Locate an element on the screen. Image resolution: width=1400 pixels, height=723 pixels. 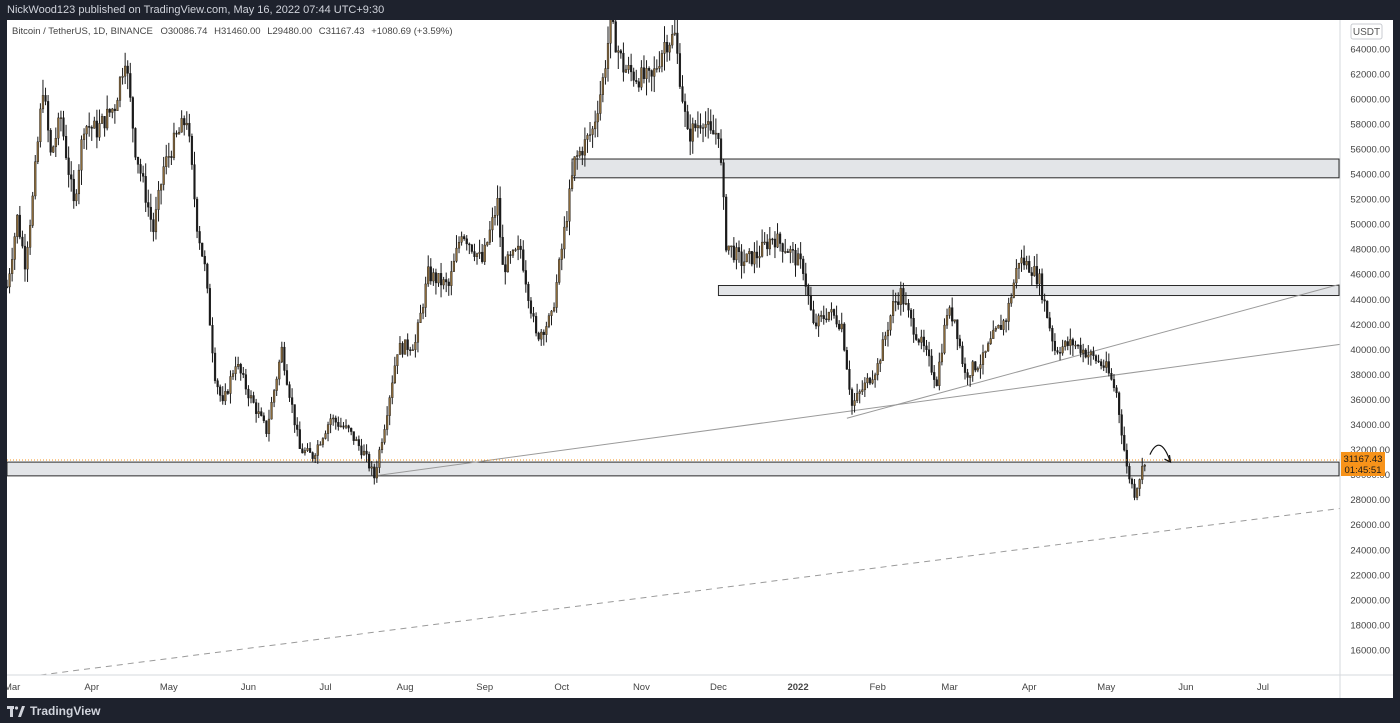
price-tick-label: 38000.00 is located at coordinates (1370, 375).